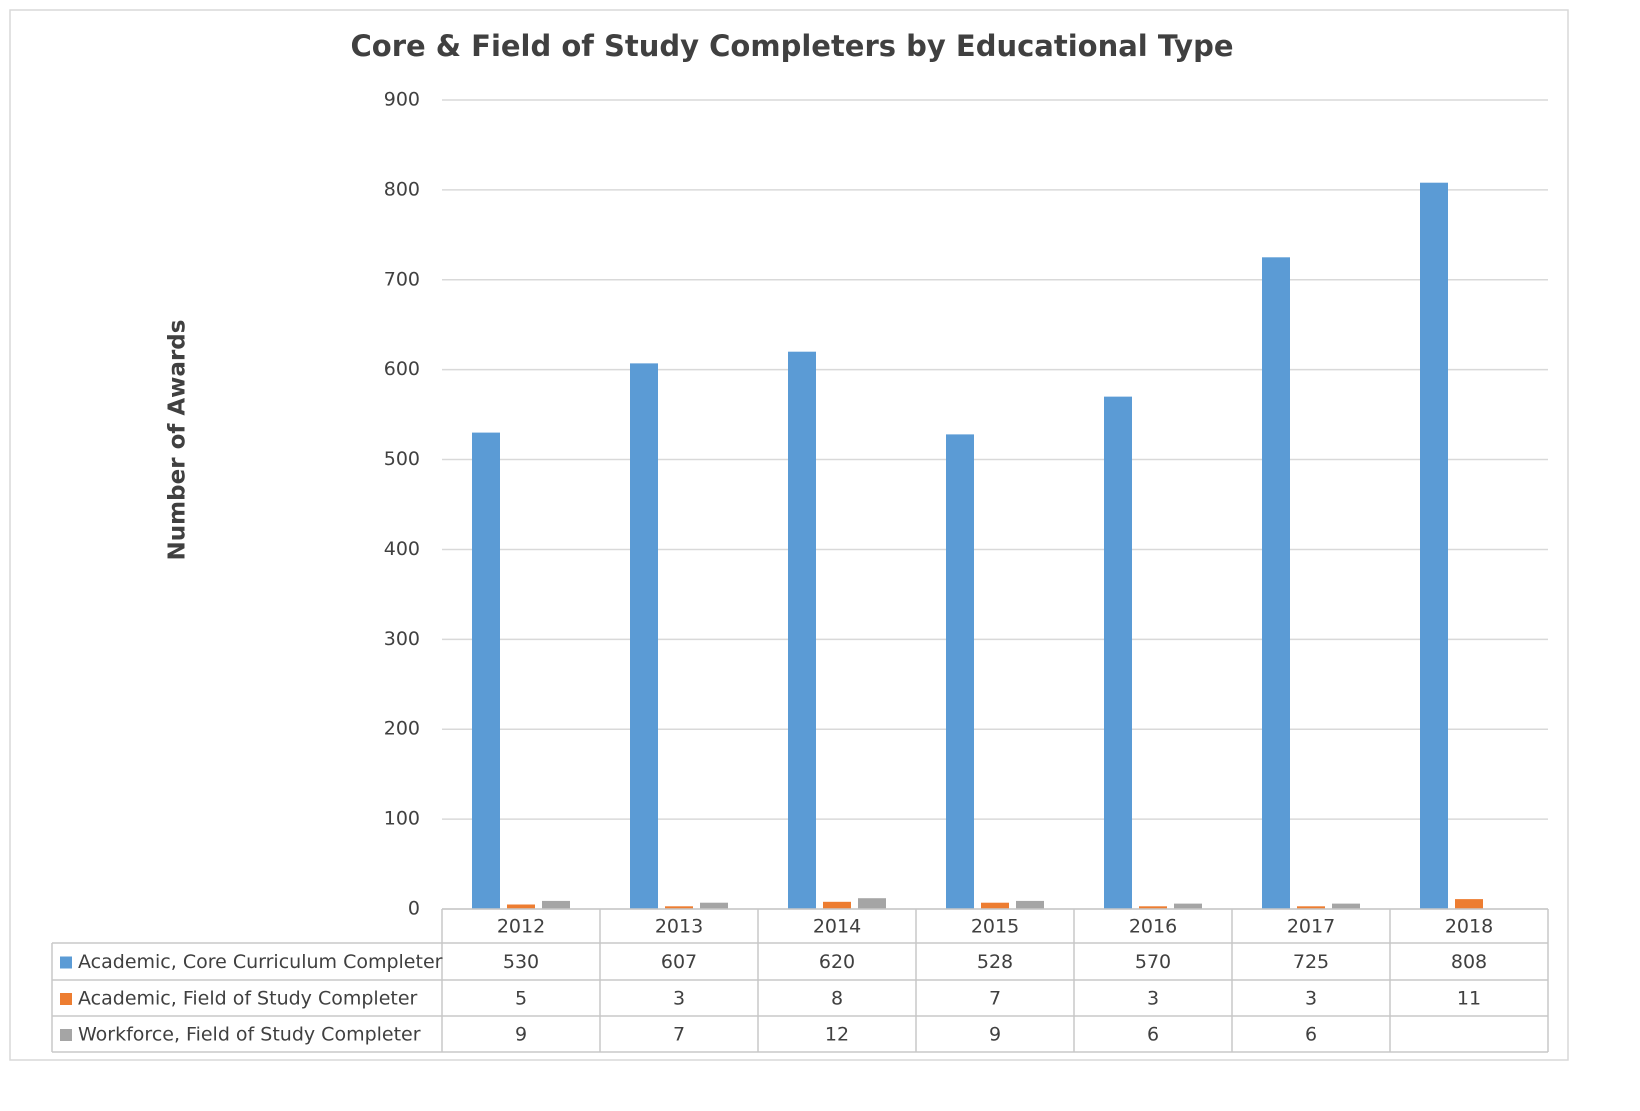  Describe the element at coordinates (1153, 927) in the screenshot. I see `x-tick-label: 2016` at that location.